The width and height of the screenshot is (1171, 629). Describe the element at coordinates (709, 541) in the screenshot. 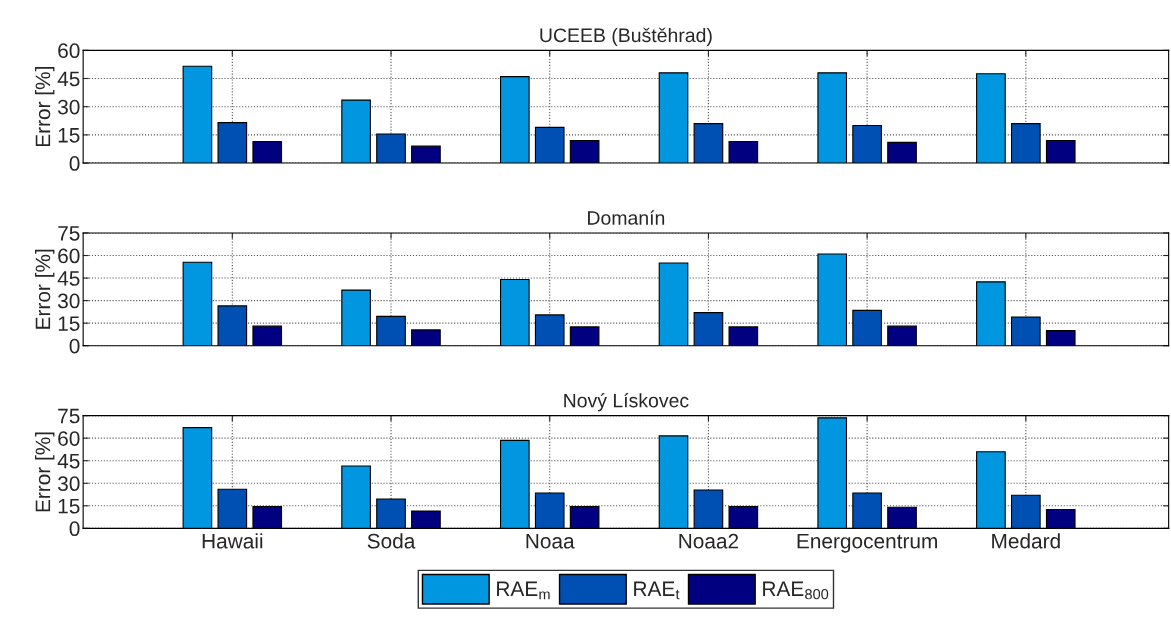

I see `x-tick-label: Noaa2` at that location.